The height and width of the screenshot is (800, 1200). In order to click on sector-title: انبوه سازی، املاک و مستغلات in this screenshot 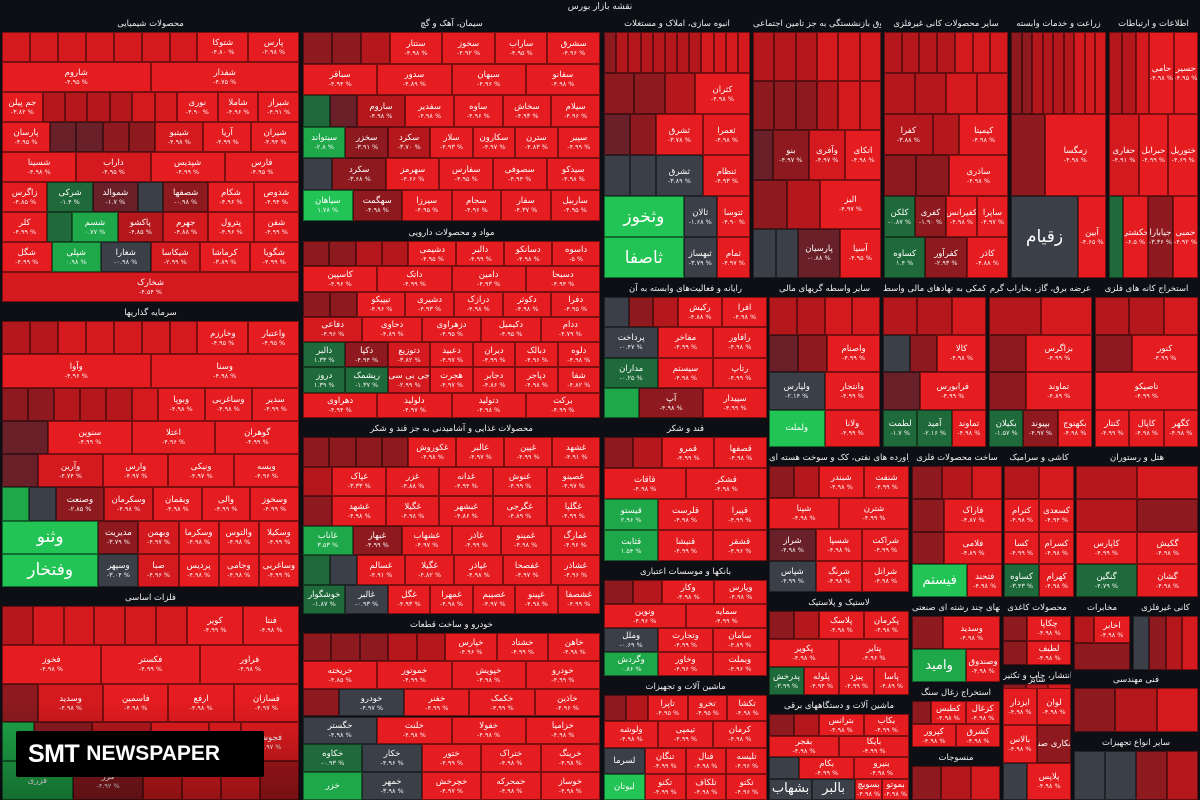, I will do `click(677, 24)`.